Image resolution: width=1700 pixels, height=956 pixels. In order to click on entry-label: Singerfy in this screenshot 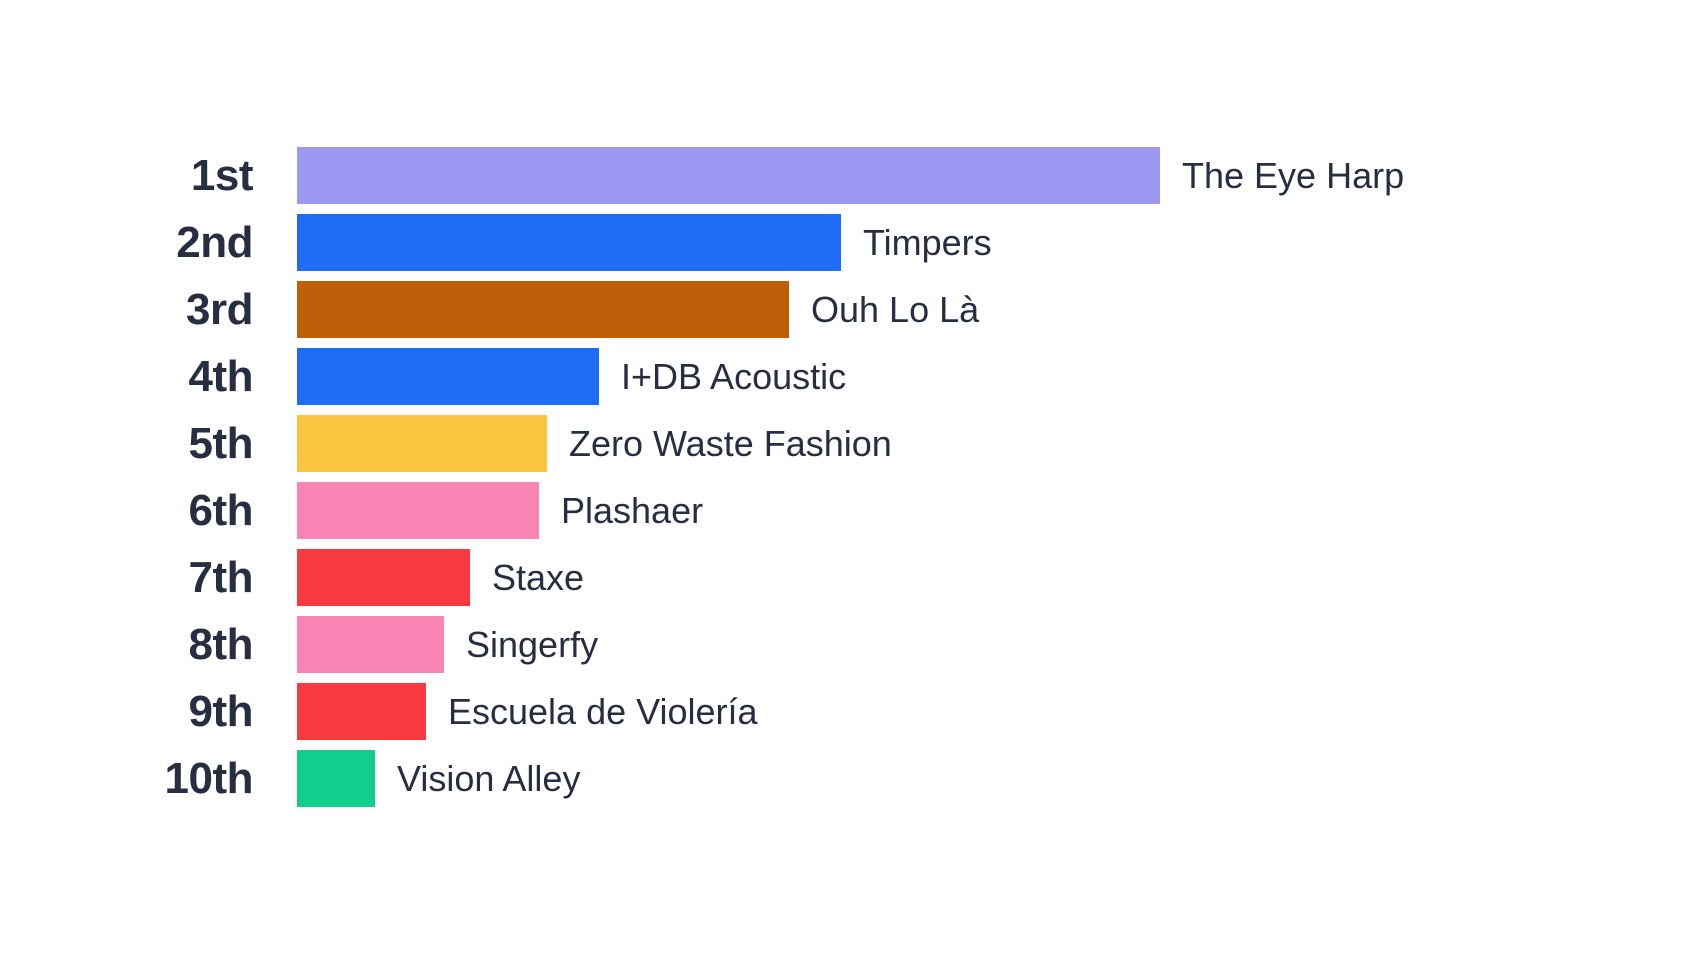, I will do `click(532, 644)`.